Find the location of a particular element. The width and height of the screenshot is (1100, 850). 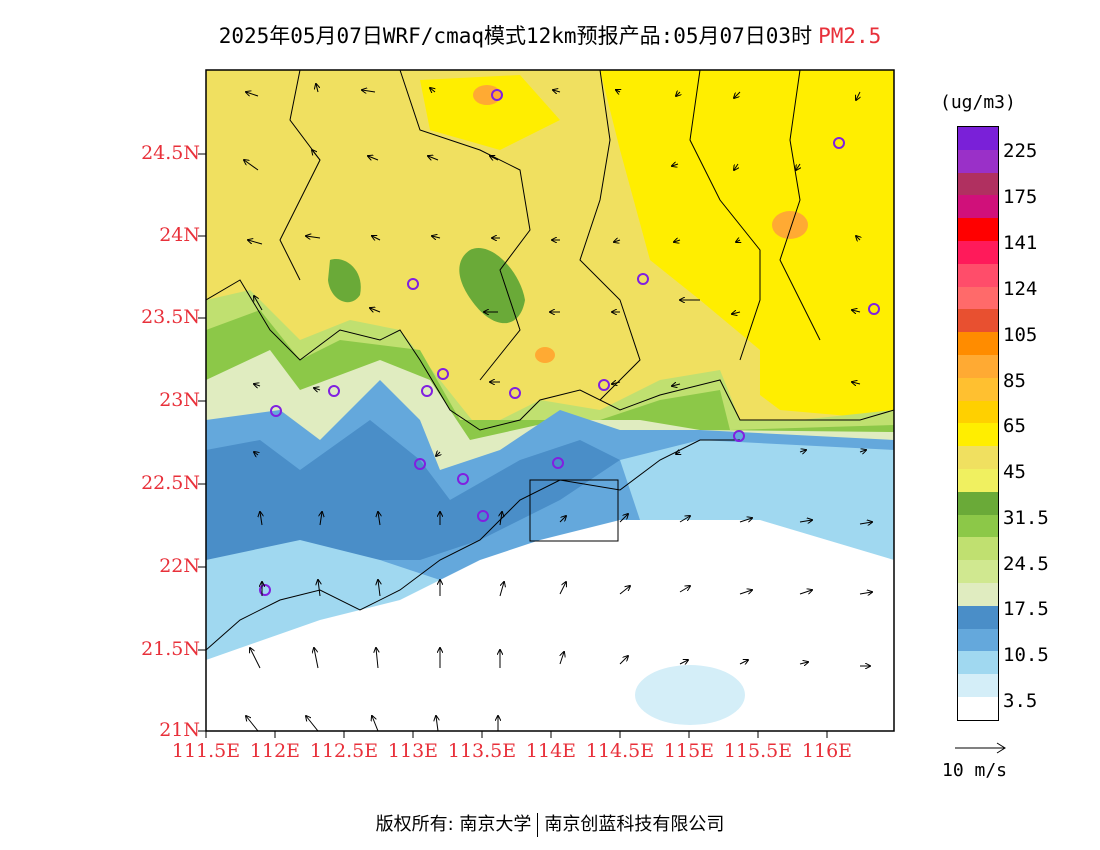

wind-reference-arrow is located at coordinates (980, 748).